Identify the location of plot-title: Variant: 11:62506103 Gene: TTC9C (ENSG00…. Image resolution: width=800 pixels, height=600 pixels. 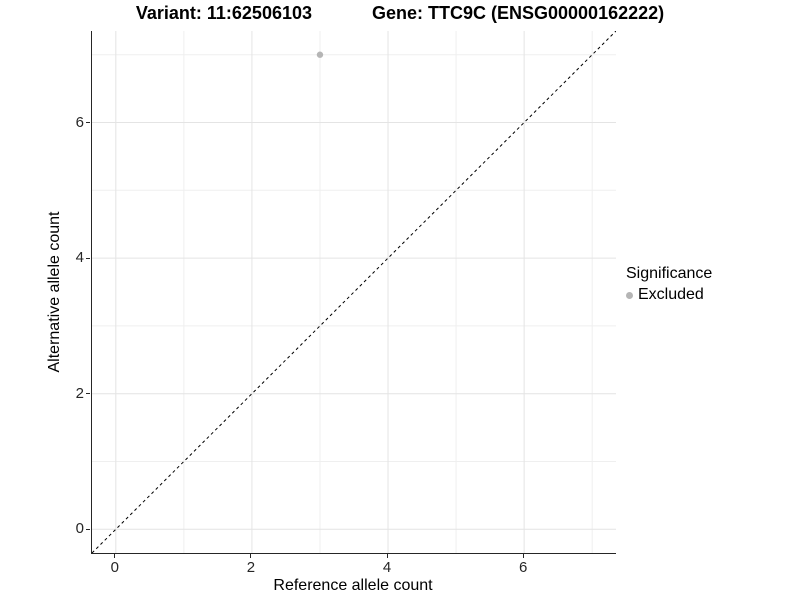
(400, 13).